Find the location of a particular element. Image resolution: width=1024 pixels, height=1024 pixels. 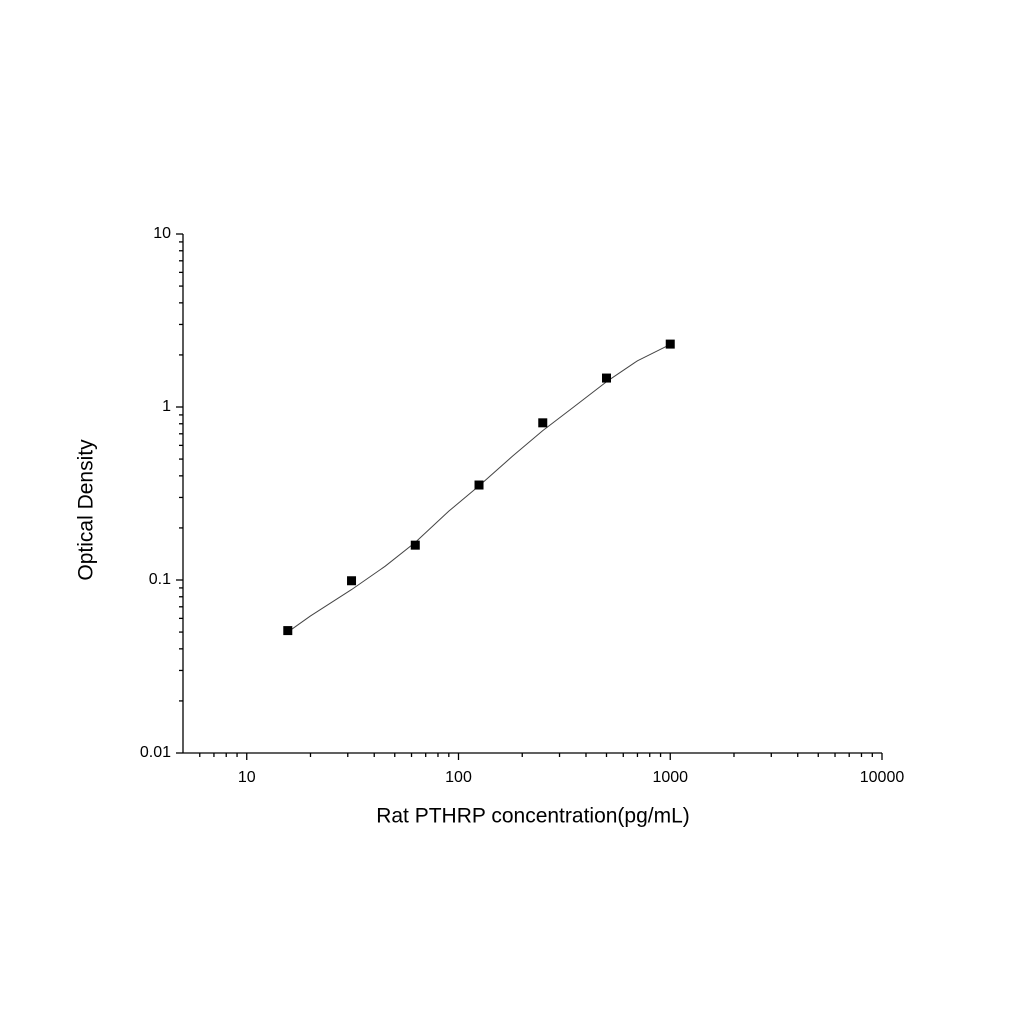

y-tick-label: 0.01 is located at coordinates (155, 752).